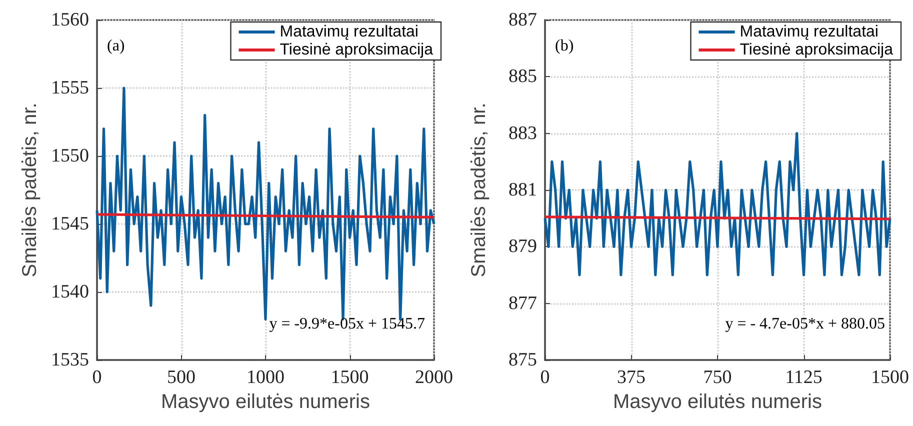 This screenshot has width=913, height=426. Describe the element at coordinates (718, 204) in the screenshot. I see `line-series` at that location.